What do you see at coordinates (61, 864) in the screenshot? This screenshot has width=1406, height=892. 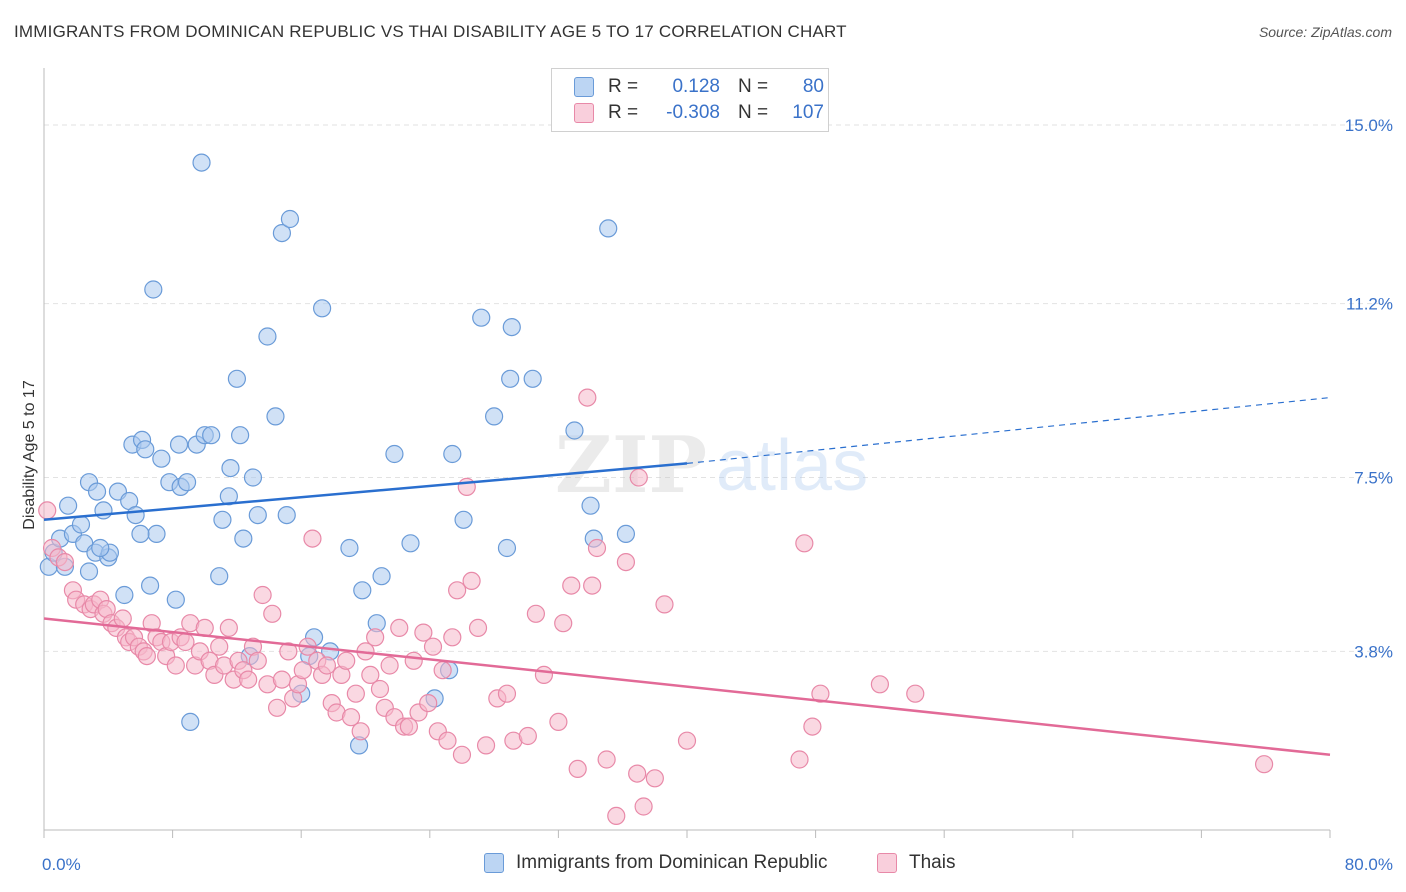 I see `x-tick-label: 0.0%` at bounding box center [61, 864].